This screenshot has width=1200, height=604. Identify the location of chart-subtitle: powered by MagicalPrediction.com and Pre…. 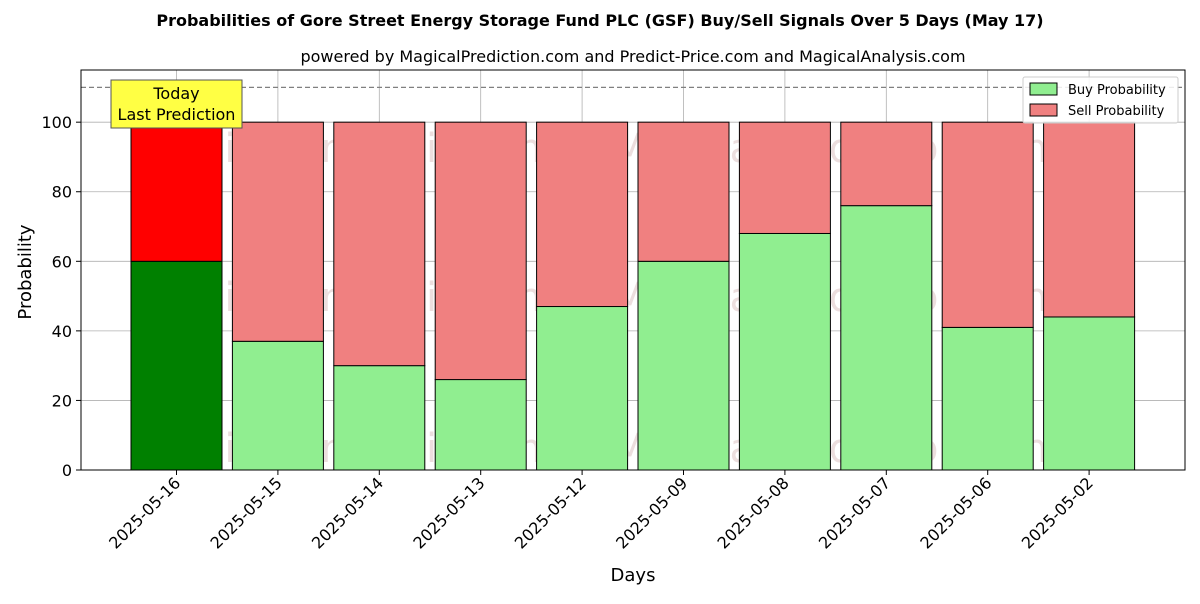
(632, 56).